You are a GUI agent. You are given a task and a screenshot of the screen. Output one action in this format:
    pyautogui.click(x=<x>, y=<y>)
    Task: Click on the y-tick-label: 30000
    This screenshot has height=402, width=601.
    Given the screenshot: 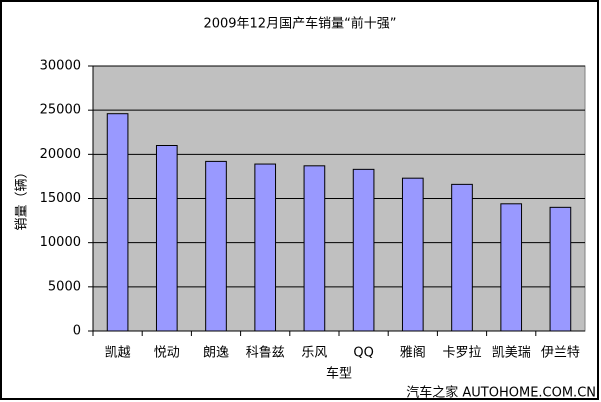 What is the action you would take?
    pyautogui.click(x=60, y=66)
    